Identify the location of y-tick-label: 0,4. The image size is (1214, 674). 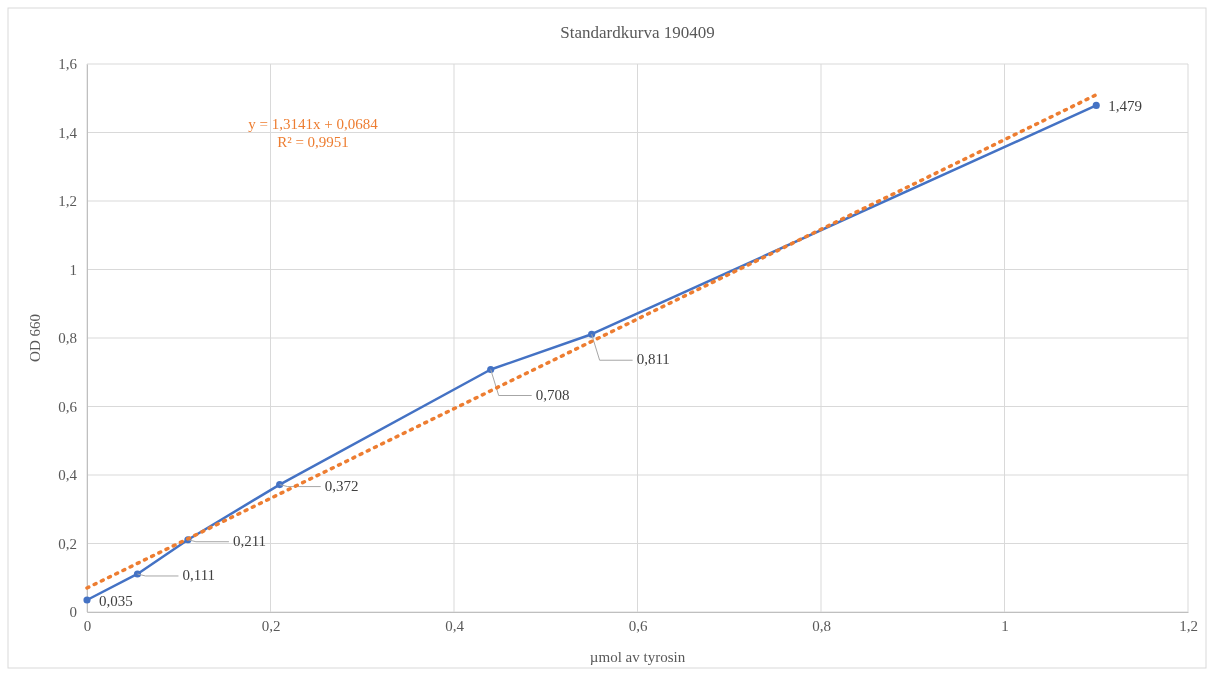
(68, 475).